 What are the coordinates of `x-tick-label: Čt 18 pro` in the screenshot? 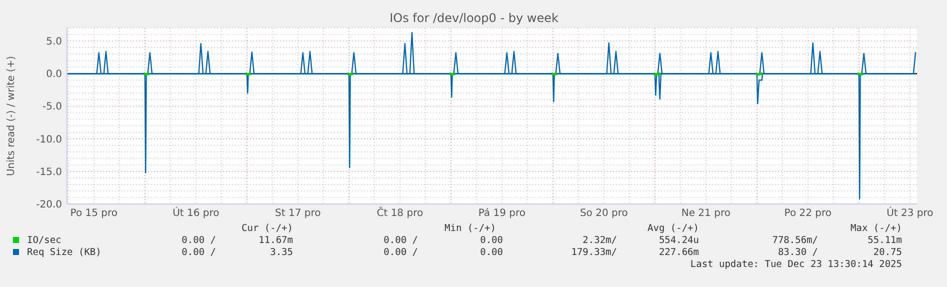 It's located at (400, 212).